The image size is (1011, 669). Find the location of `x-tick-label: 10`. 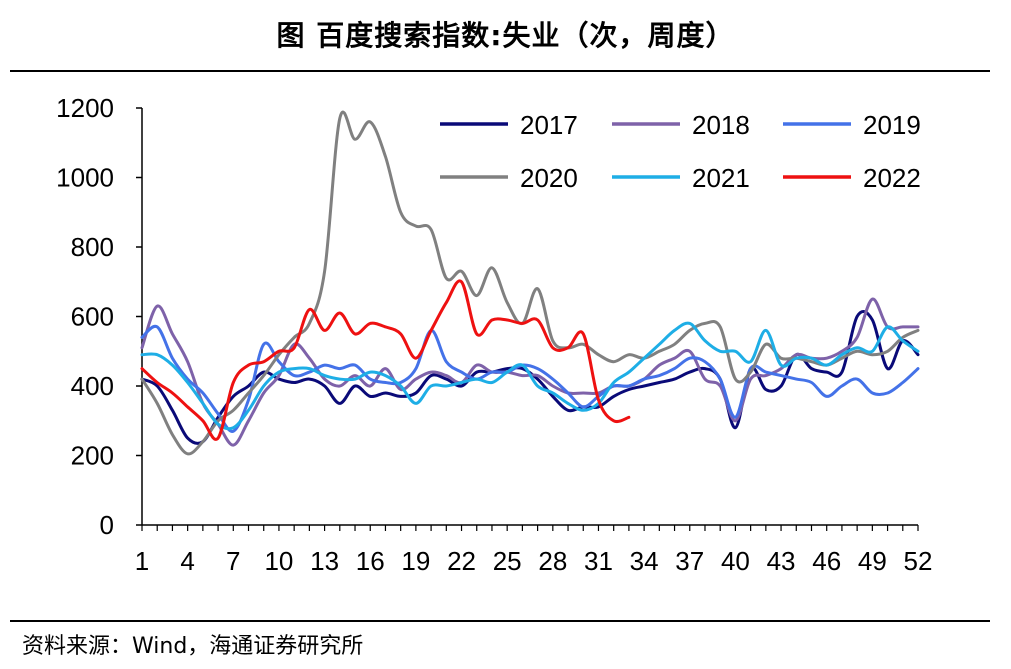

x-tick-label: 10 is located at coordinates (278, 561).